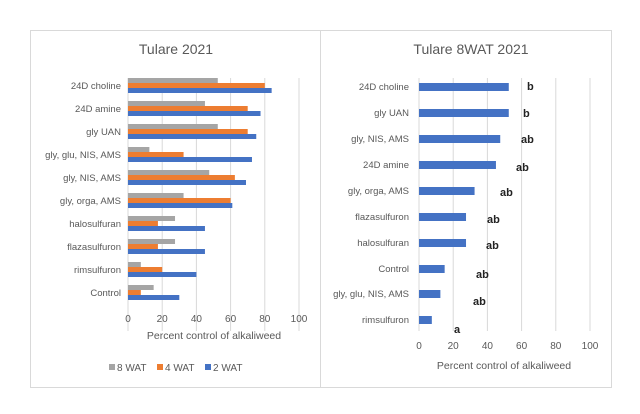  What do you see at coordinates (457, 330) in the screenshot?
I see `significance-letter: a` at bounding box center [457, 330].